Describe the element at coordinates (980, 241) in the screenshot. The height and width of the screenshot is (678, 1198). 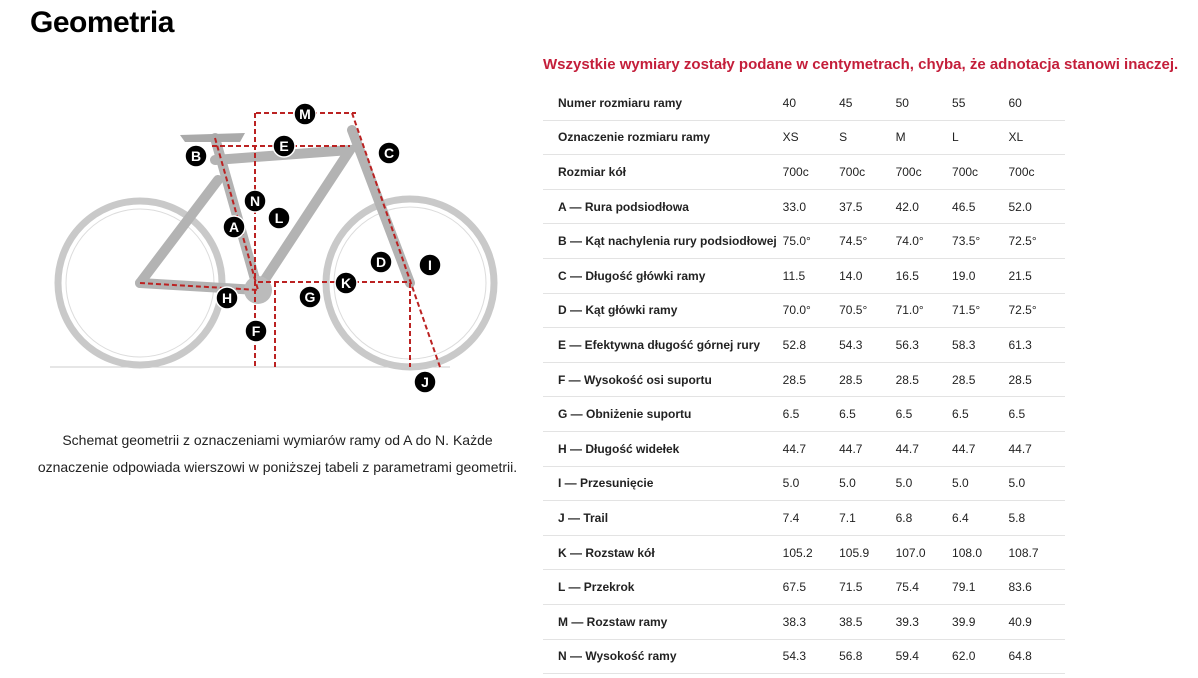
I see `cell-value: 73.5°` at that location.